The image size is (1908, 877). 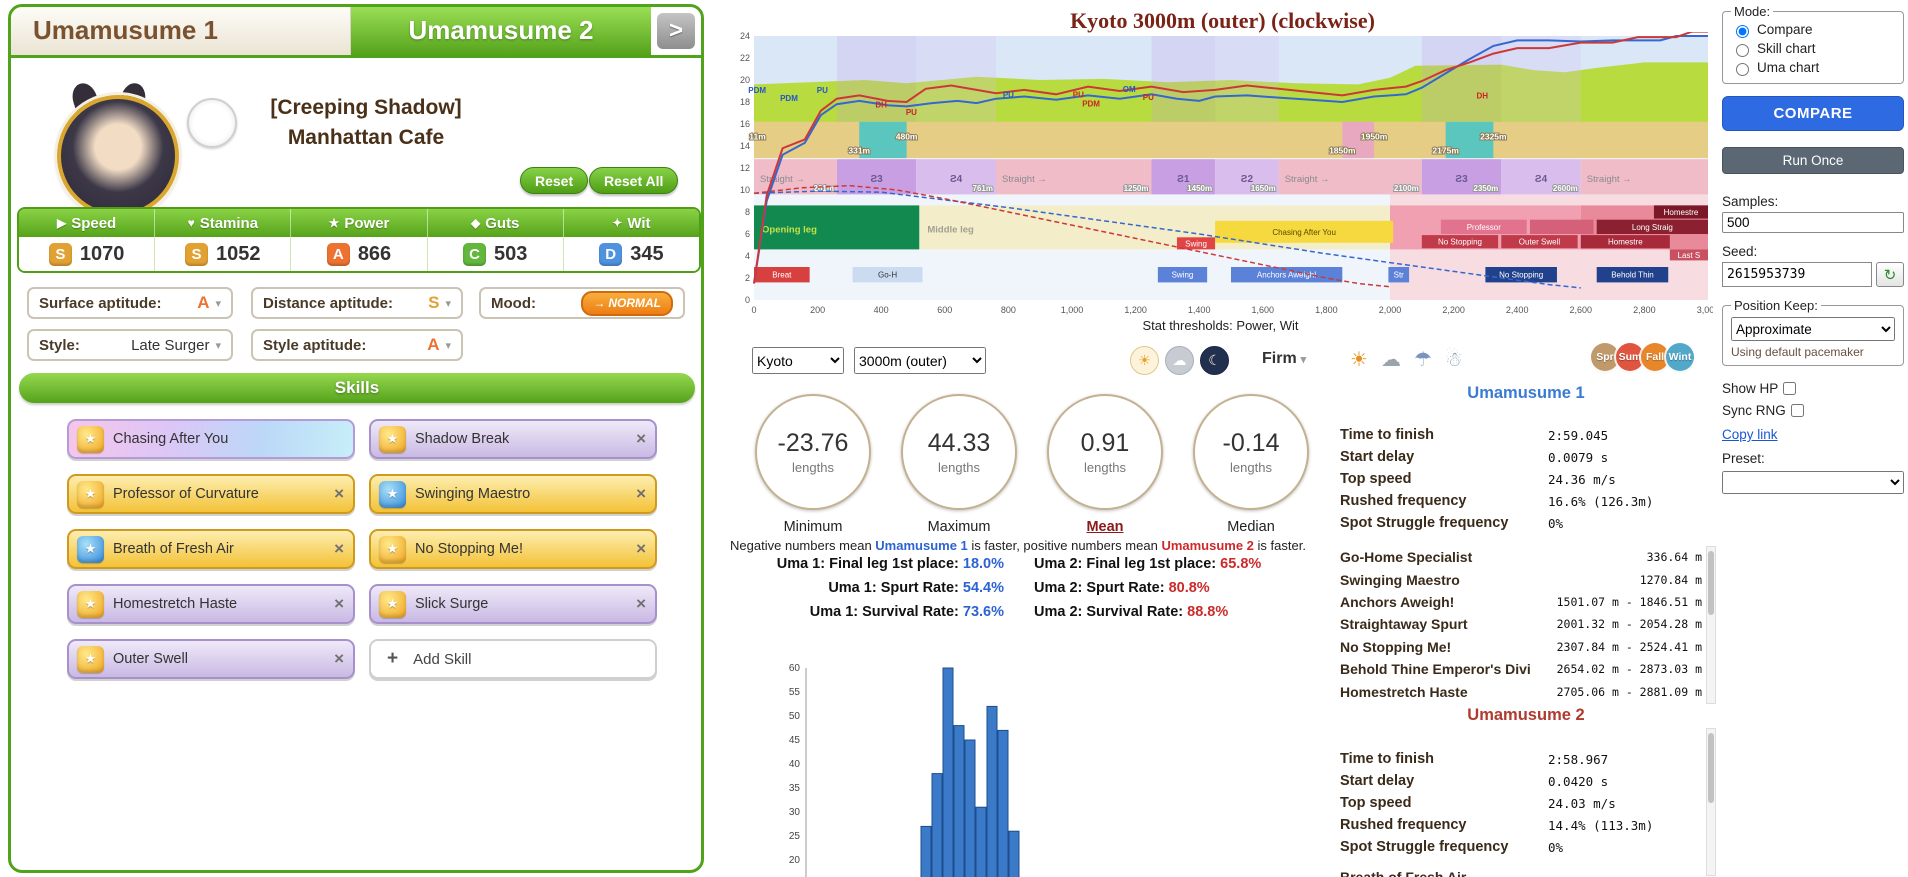 I want to click on distance-select: 3000m (outer), so click(x=920, y=360).